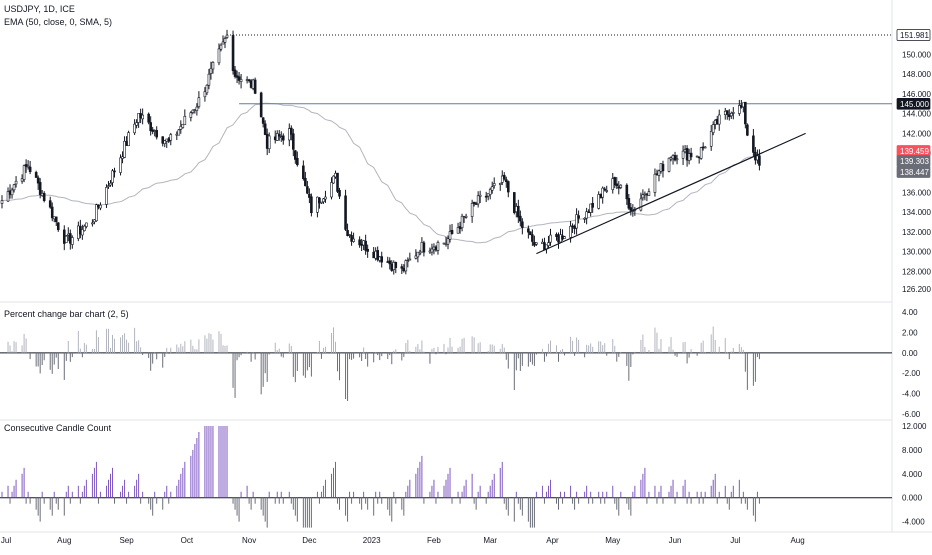 The width and height of the screenshot is (932, 555). Describe the element at coordinates (490, 540) in the screenshot. I see `time-tick-label: Mar` at that location.